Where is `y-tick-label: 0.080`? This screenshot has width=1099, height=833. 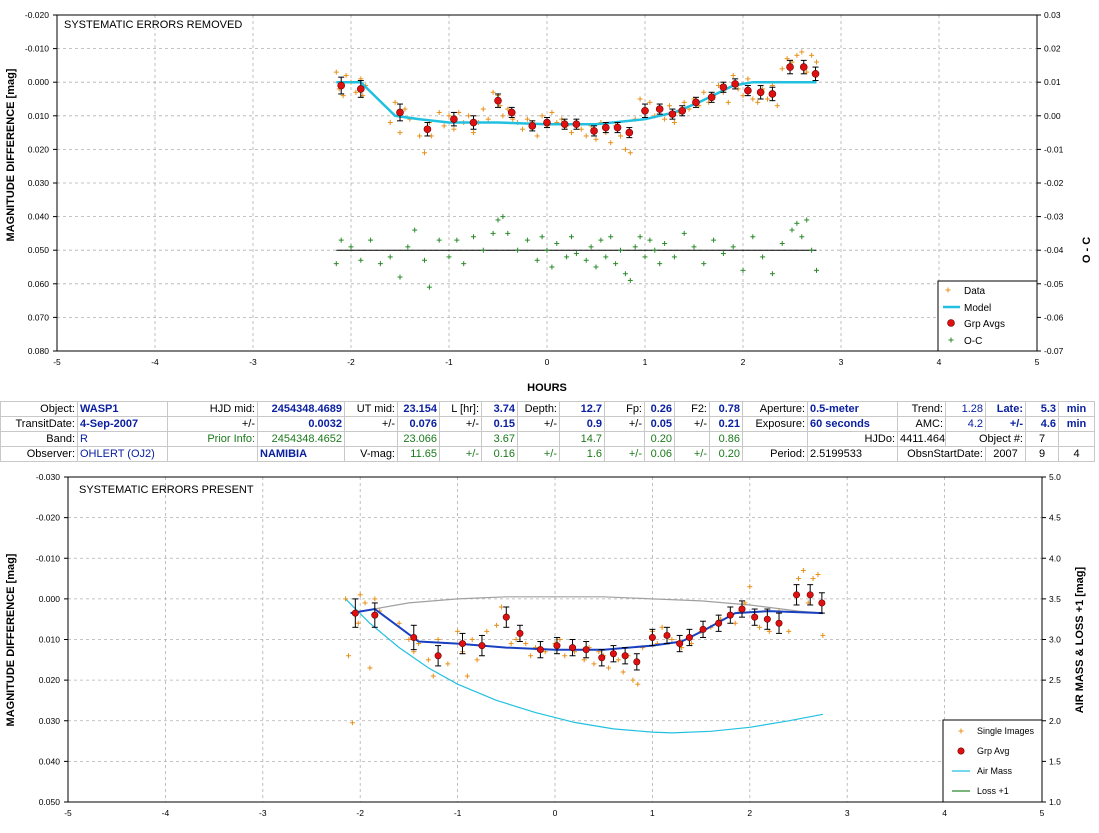 y-tick-label: 0.080 is located at coordinates (39, 351).